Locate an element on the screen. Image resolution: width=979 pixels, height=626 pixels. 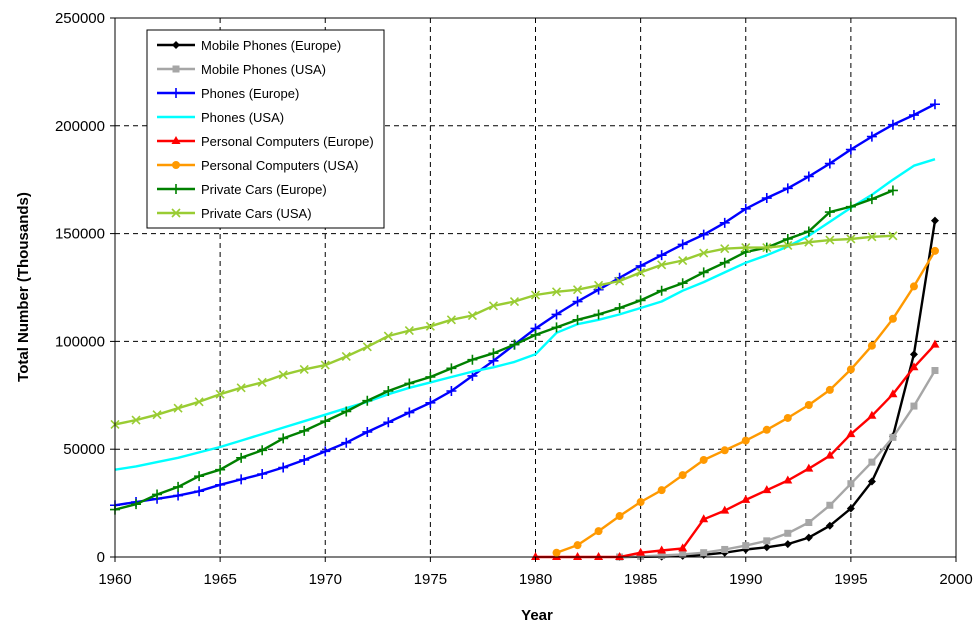
series-mobile-phones-usa is located at coordinates (777, 464).